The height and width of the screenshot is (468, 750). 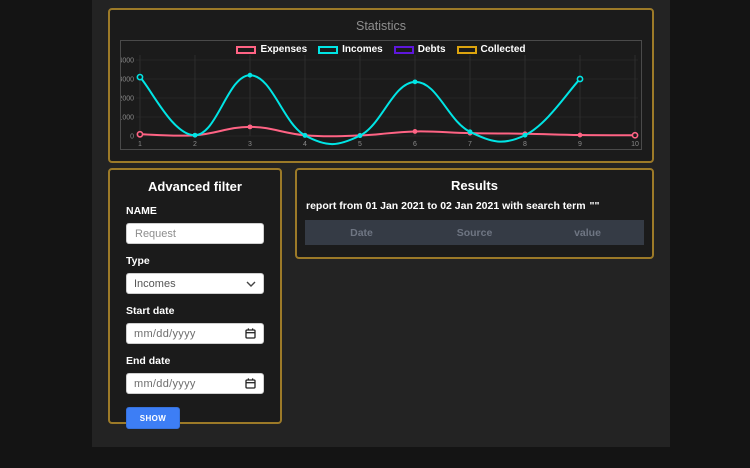 I want to click on svg-text: 3000, so click(x=127, y=79).